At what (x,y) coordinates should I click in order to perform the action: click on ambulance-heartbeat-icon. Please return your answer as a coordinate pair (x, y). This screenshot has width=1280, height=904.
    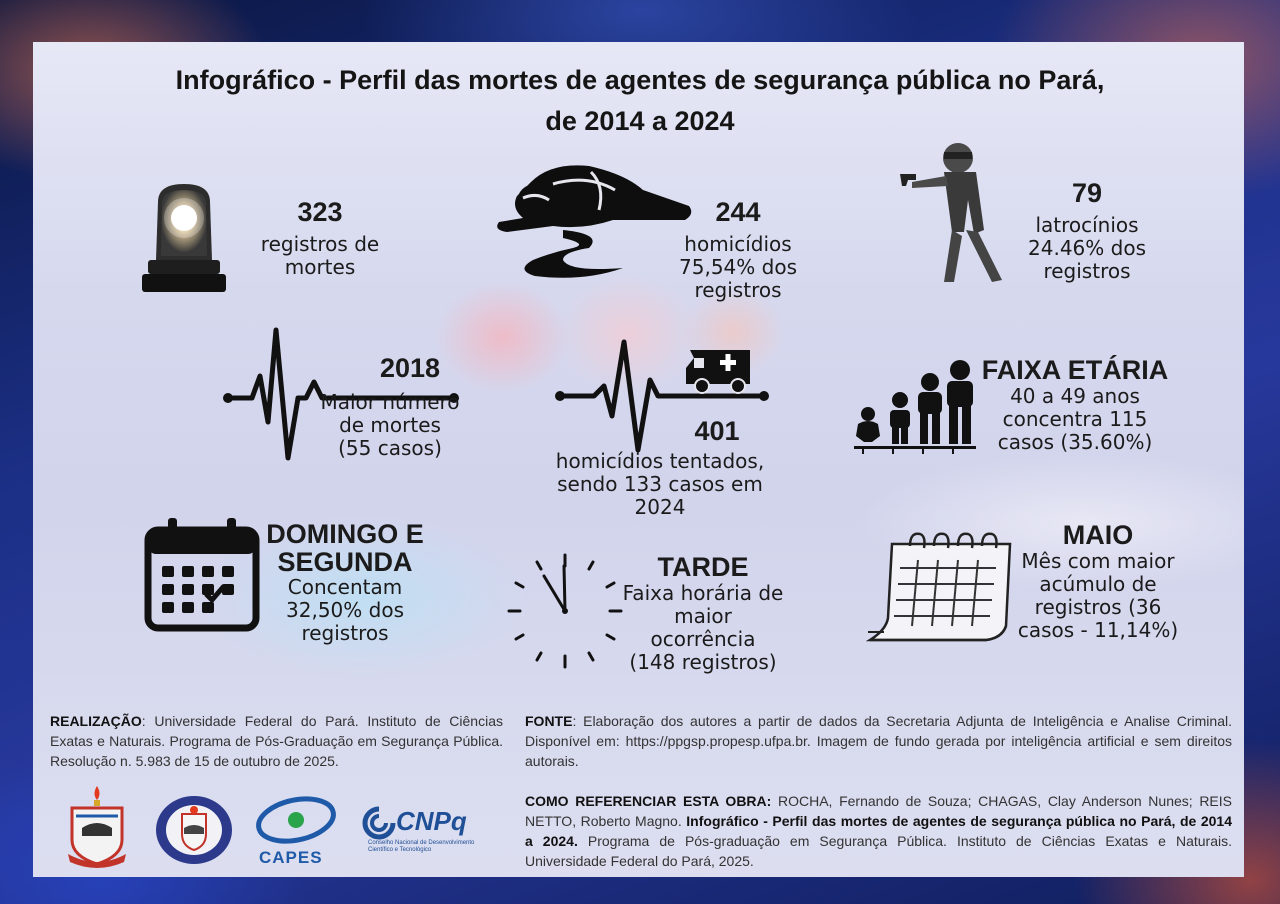
    Looking at the image, I should click on (662, 396).